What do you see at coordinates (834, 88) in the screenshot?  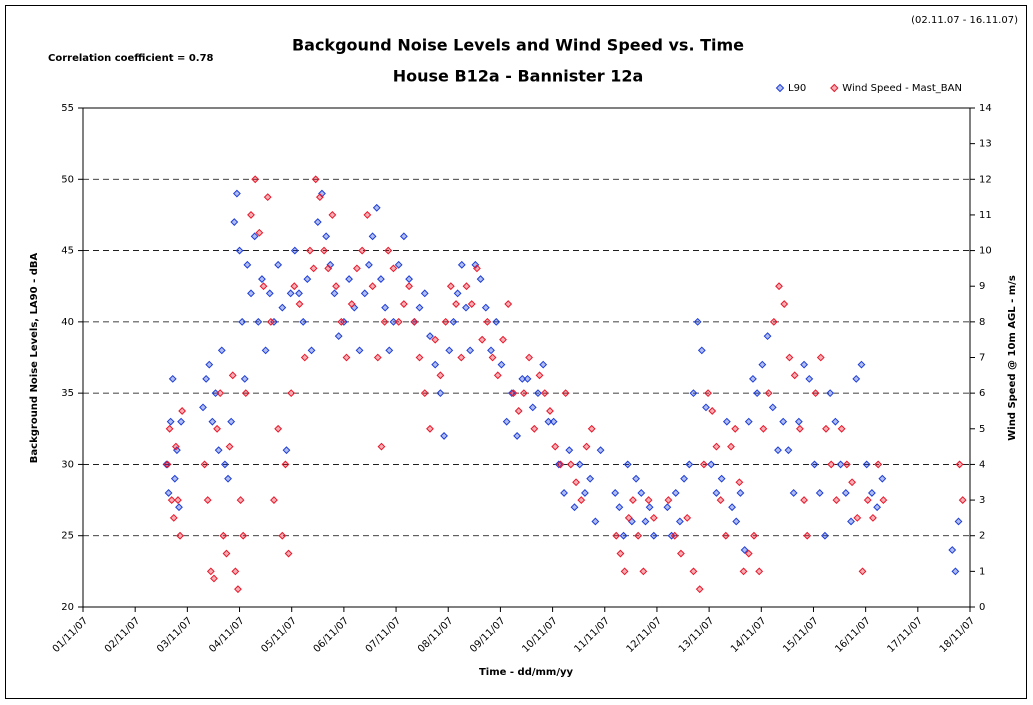 I see `legend-marker` at bounding box center [834, 88].